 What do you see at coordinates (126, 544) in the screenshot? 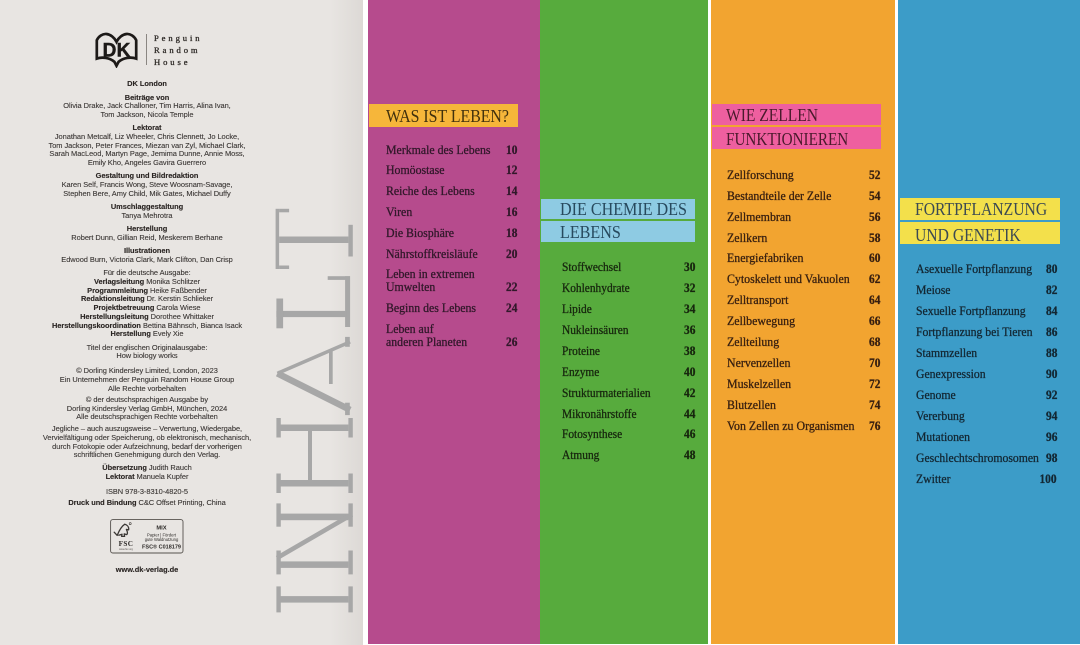
I see `svg-text: FSC` at bounding box center [126, 544].